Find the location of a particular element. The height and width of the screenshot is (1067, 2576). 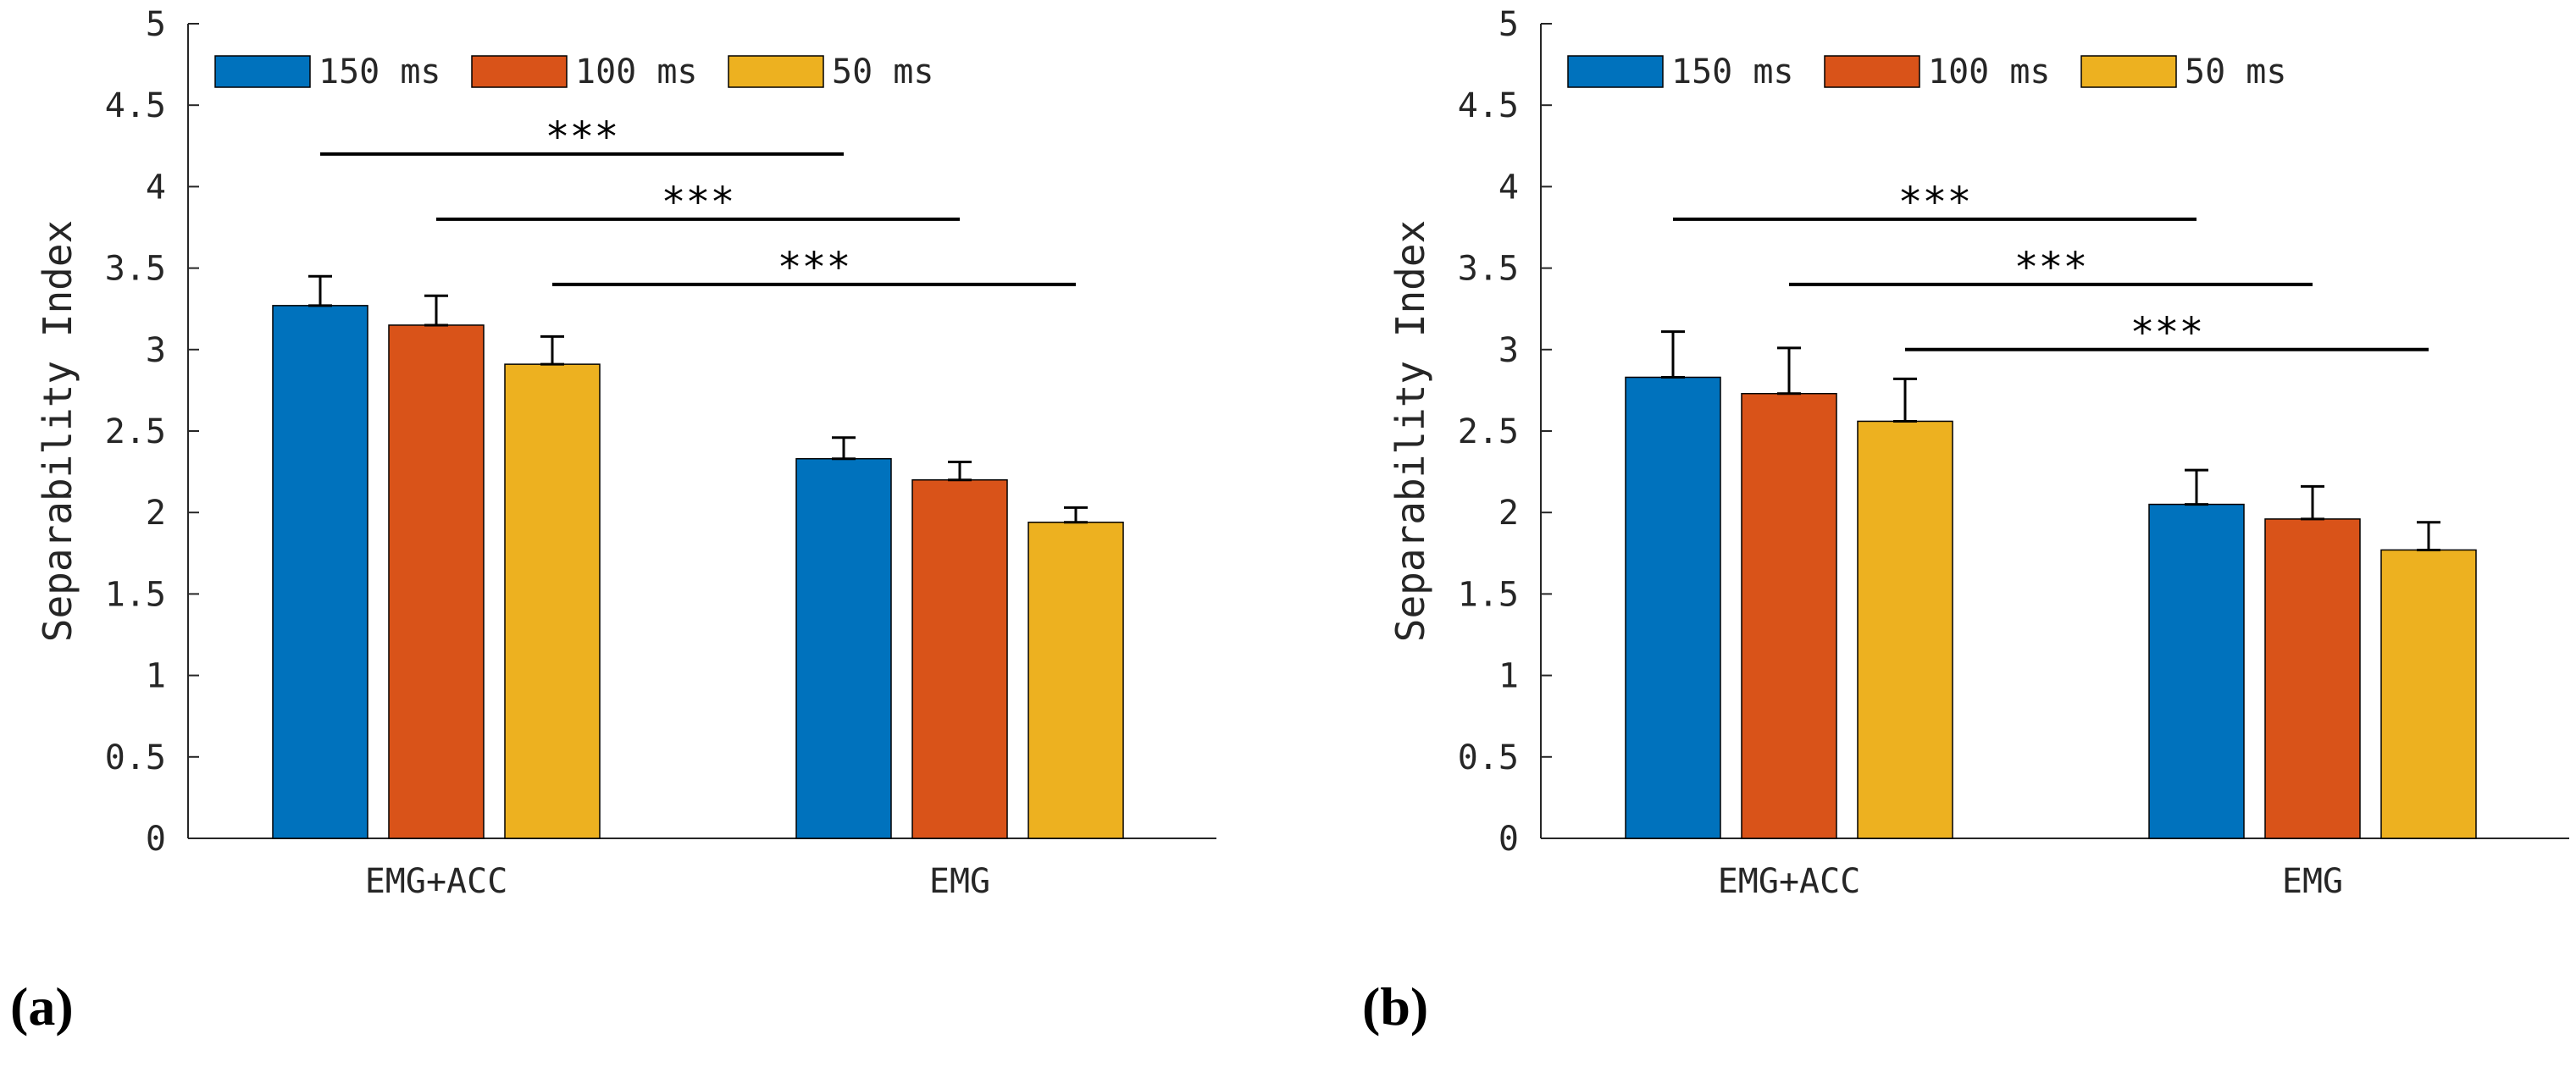

panel-label: (b) is located at coordinates (1395, 1006).